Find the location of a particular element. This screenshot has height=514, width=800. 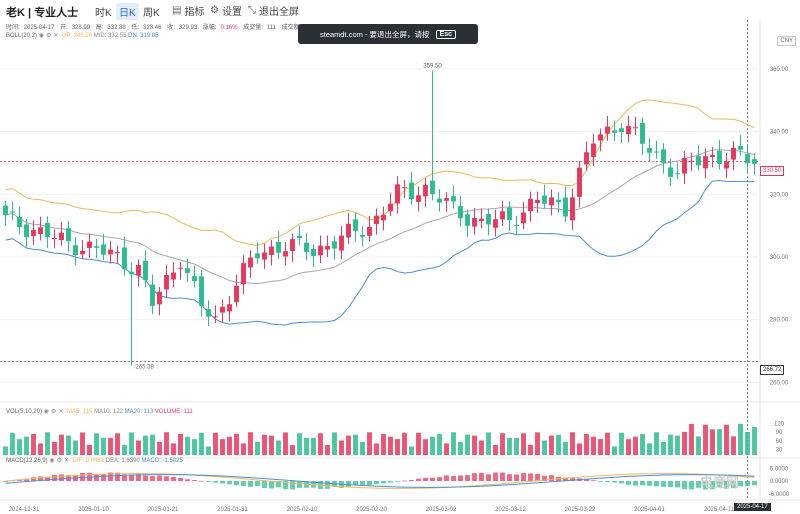

tab-weekly: 周K is located at coordinates (151, 13).